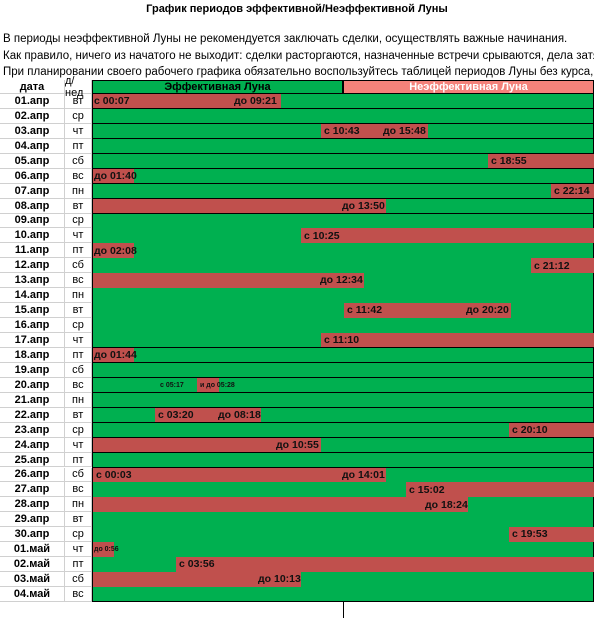 This screenshot has height=618, width=594. Describe the element at coordinates (509, 160) in the screenshot. I see `time-label: с 18:55` at that location.